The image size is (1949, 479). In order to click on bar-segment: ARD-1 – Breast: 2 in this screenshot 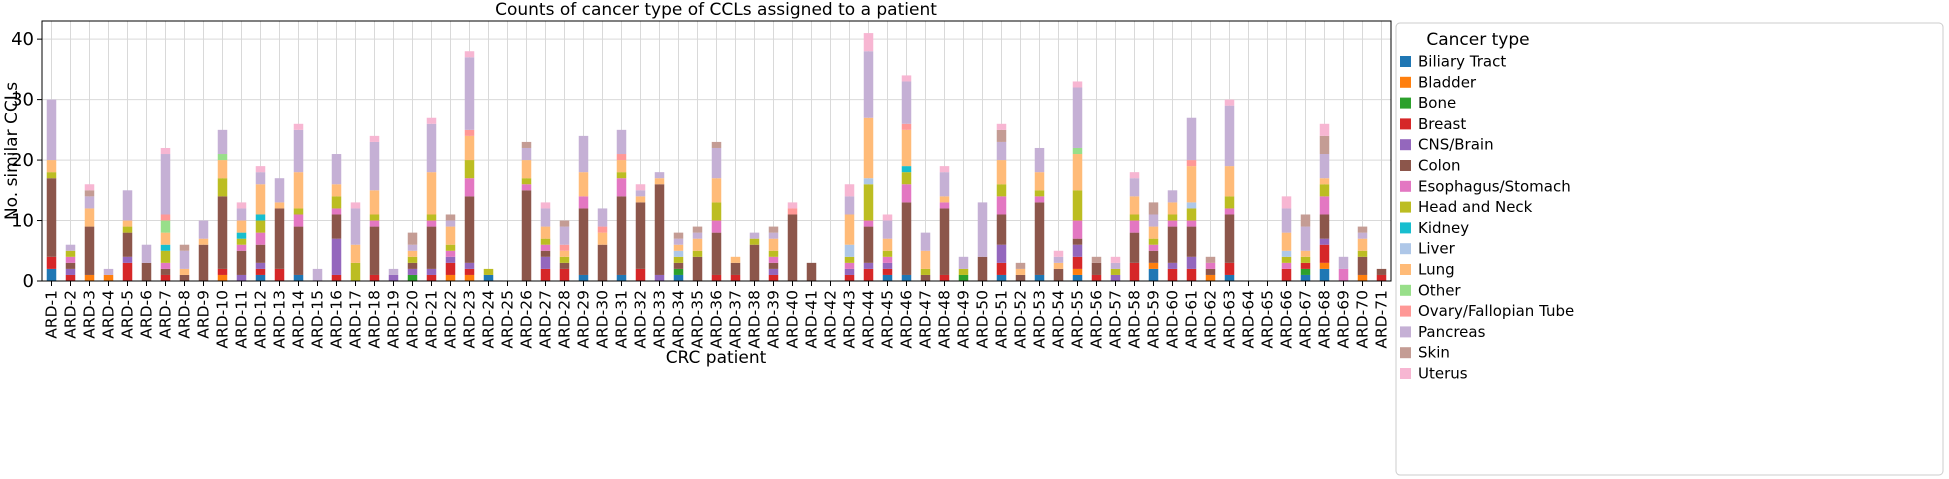, I will do `click(51, 262)`.